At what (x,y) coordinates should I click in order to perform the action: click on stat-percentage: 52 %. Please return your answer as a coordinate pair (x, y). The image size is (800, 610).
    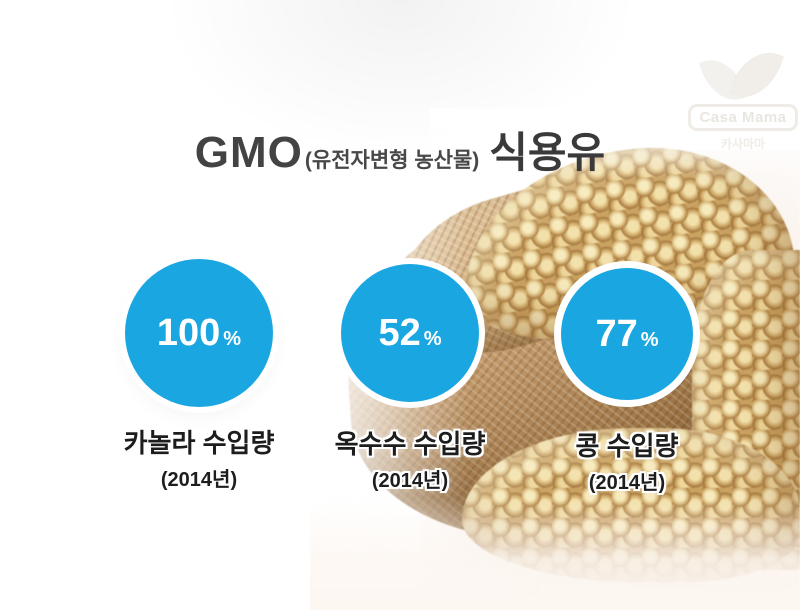
    Looking at the image, I should click on (409, 333).